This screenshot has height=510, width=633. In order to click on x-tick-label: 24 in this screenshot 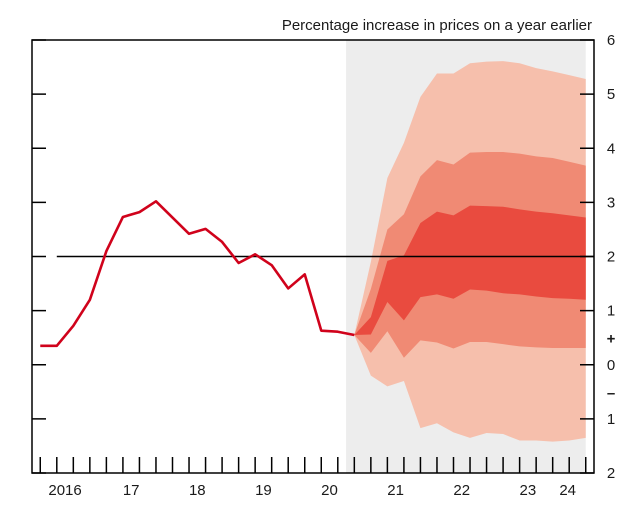, I will do `click(567, 490)`.